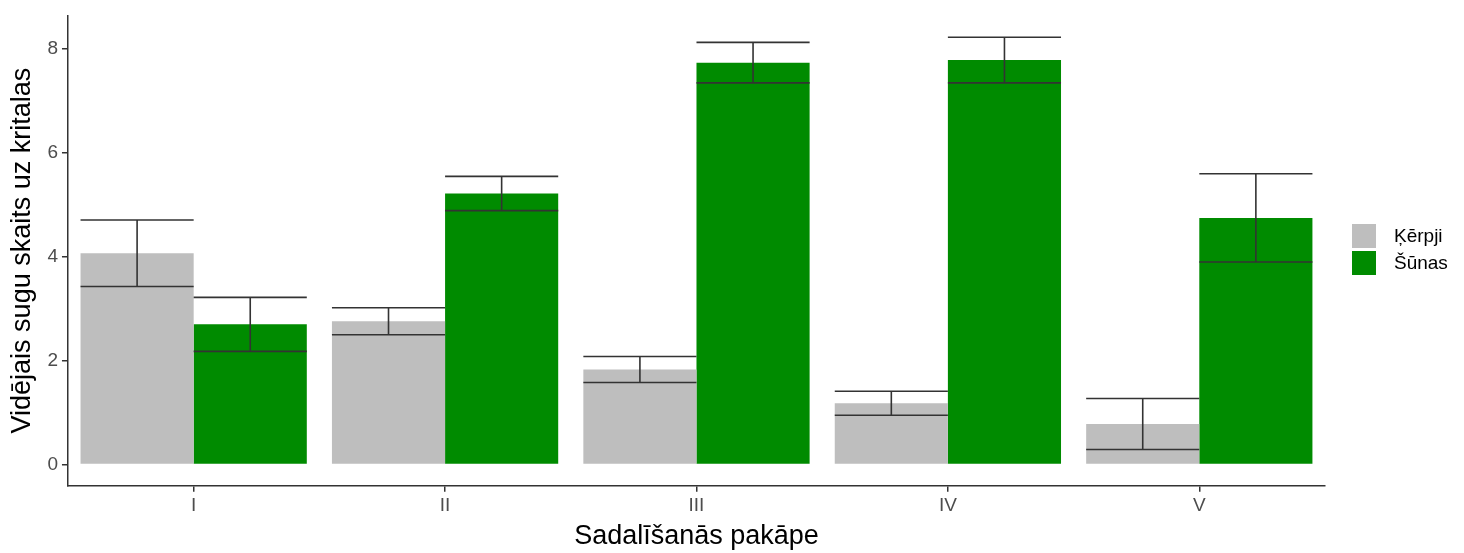 The width and height of the screenshot is (1464, 553). What do you see at coordinates (1421, 262) in the screenshot?
I see `legend-label: Šūnas` at bounding box center [1421, 262].